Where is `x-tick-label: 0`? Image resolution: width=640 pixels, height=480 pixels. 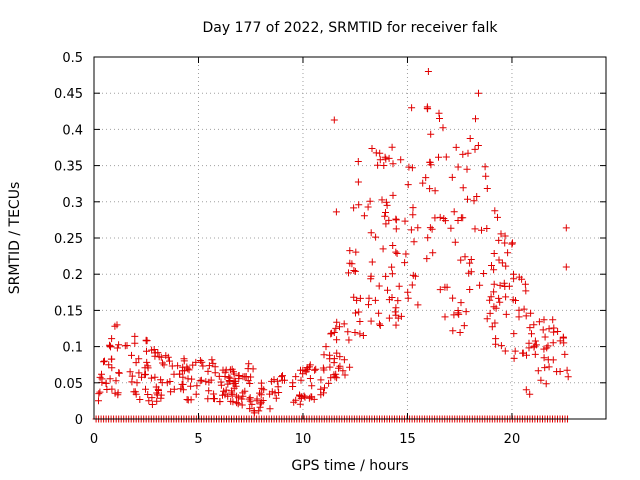
x-tick-label: 0 is located at coordinates (94, 439).